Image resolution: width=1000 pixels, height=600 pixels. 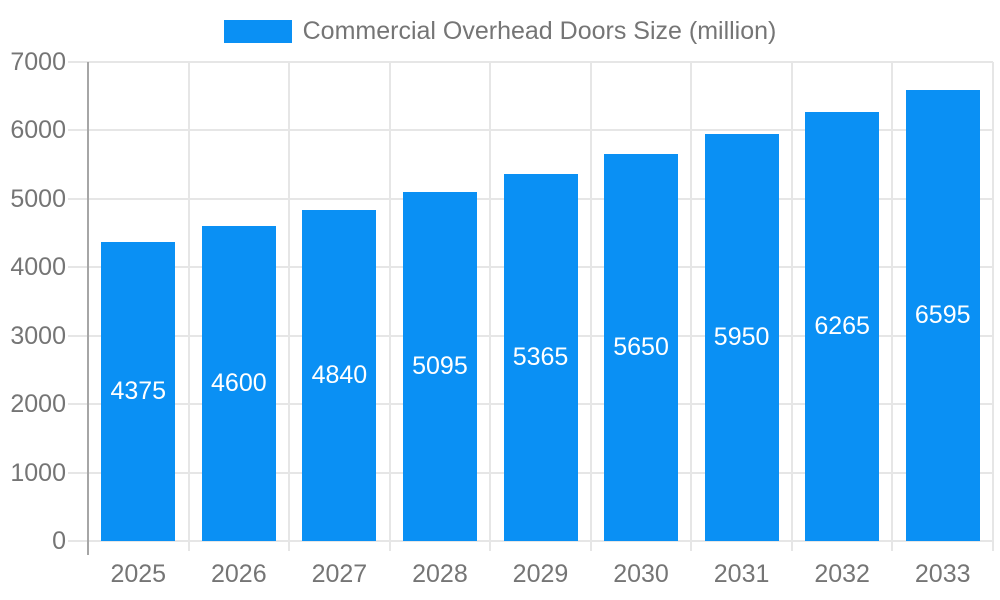 I want to click on legend-swatch-icon, so click(x=257, y=31).